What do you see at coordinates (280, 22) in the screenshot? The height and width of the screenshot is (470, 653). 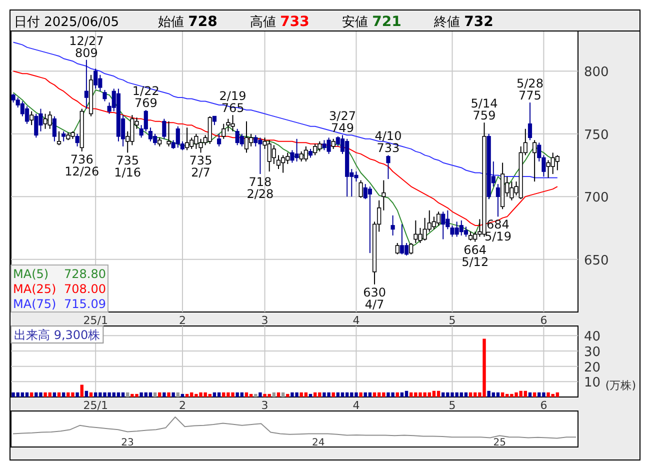 I see `text: 高値 733` at bounding box center [280, 22].